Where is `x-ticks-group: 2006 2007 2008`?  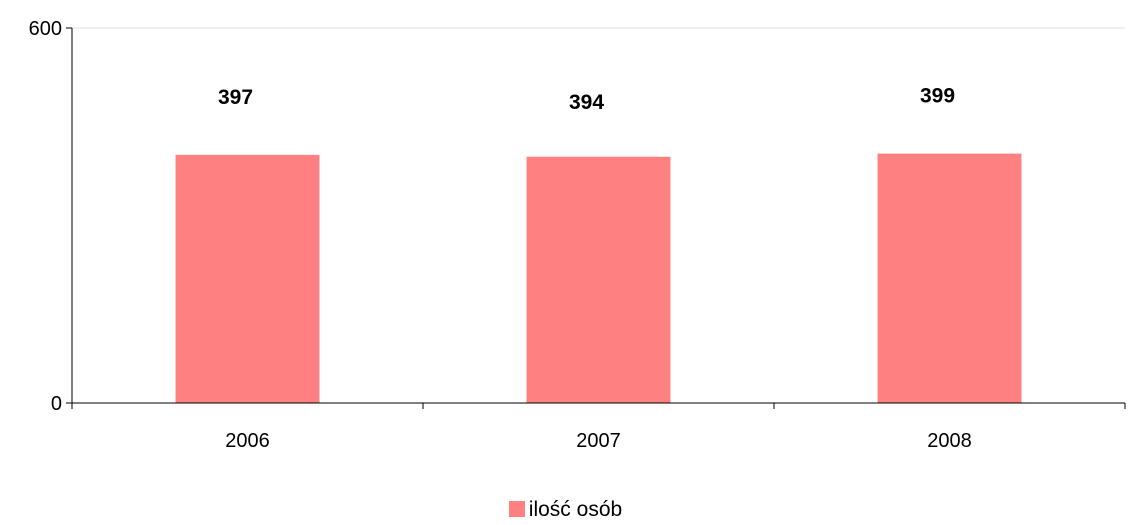
x-ticks-group: 2006 2007 2008 is located at coordinates (598, 427).